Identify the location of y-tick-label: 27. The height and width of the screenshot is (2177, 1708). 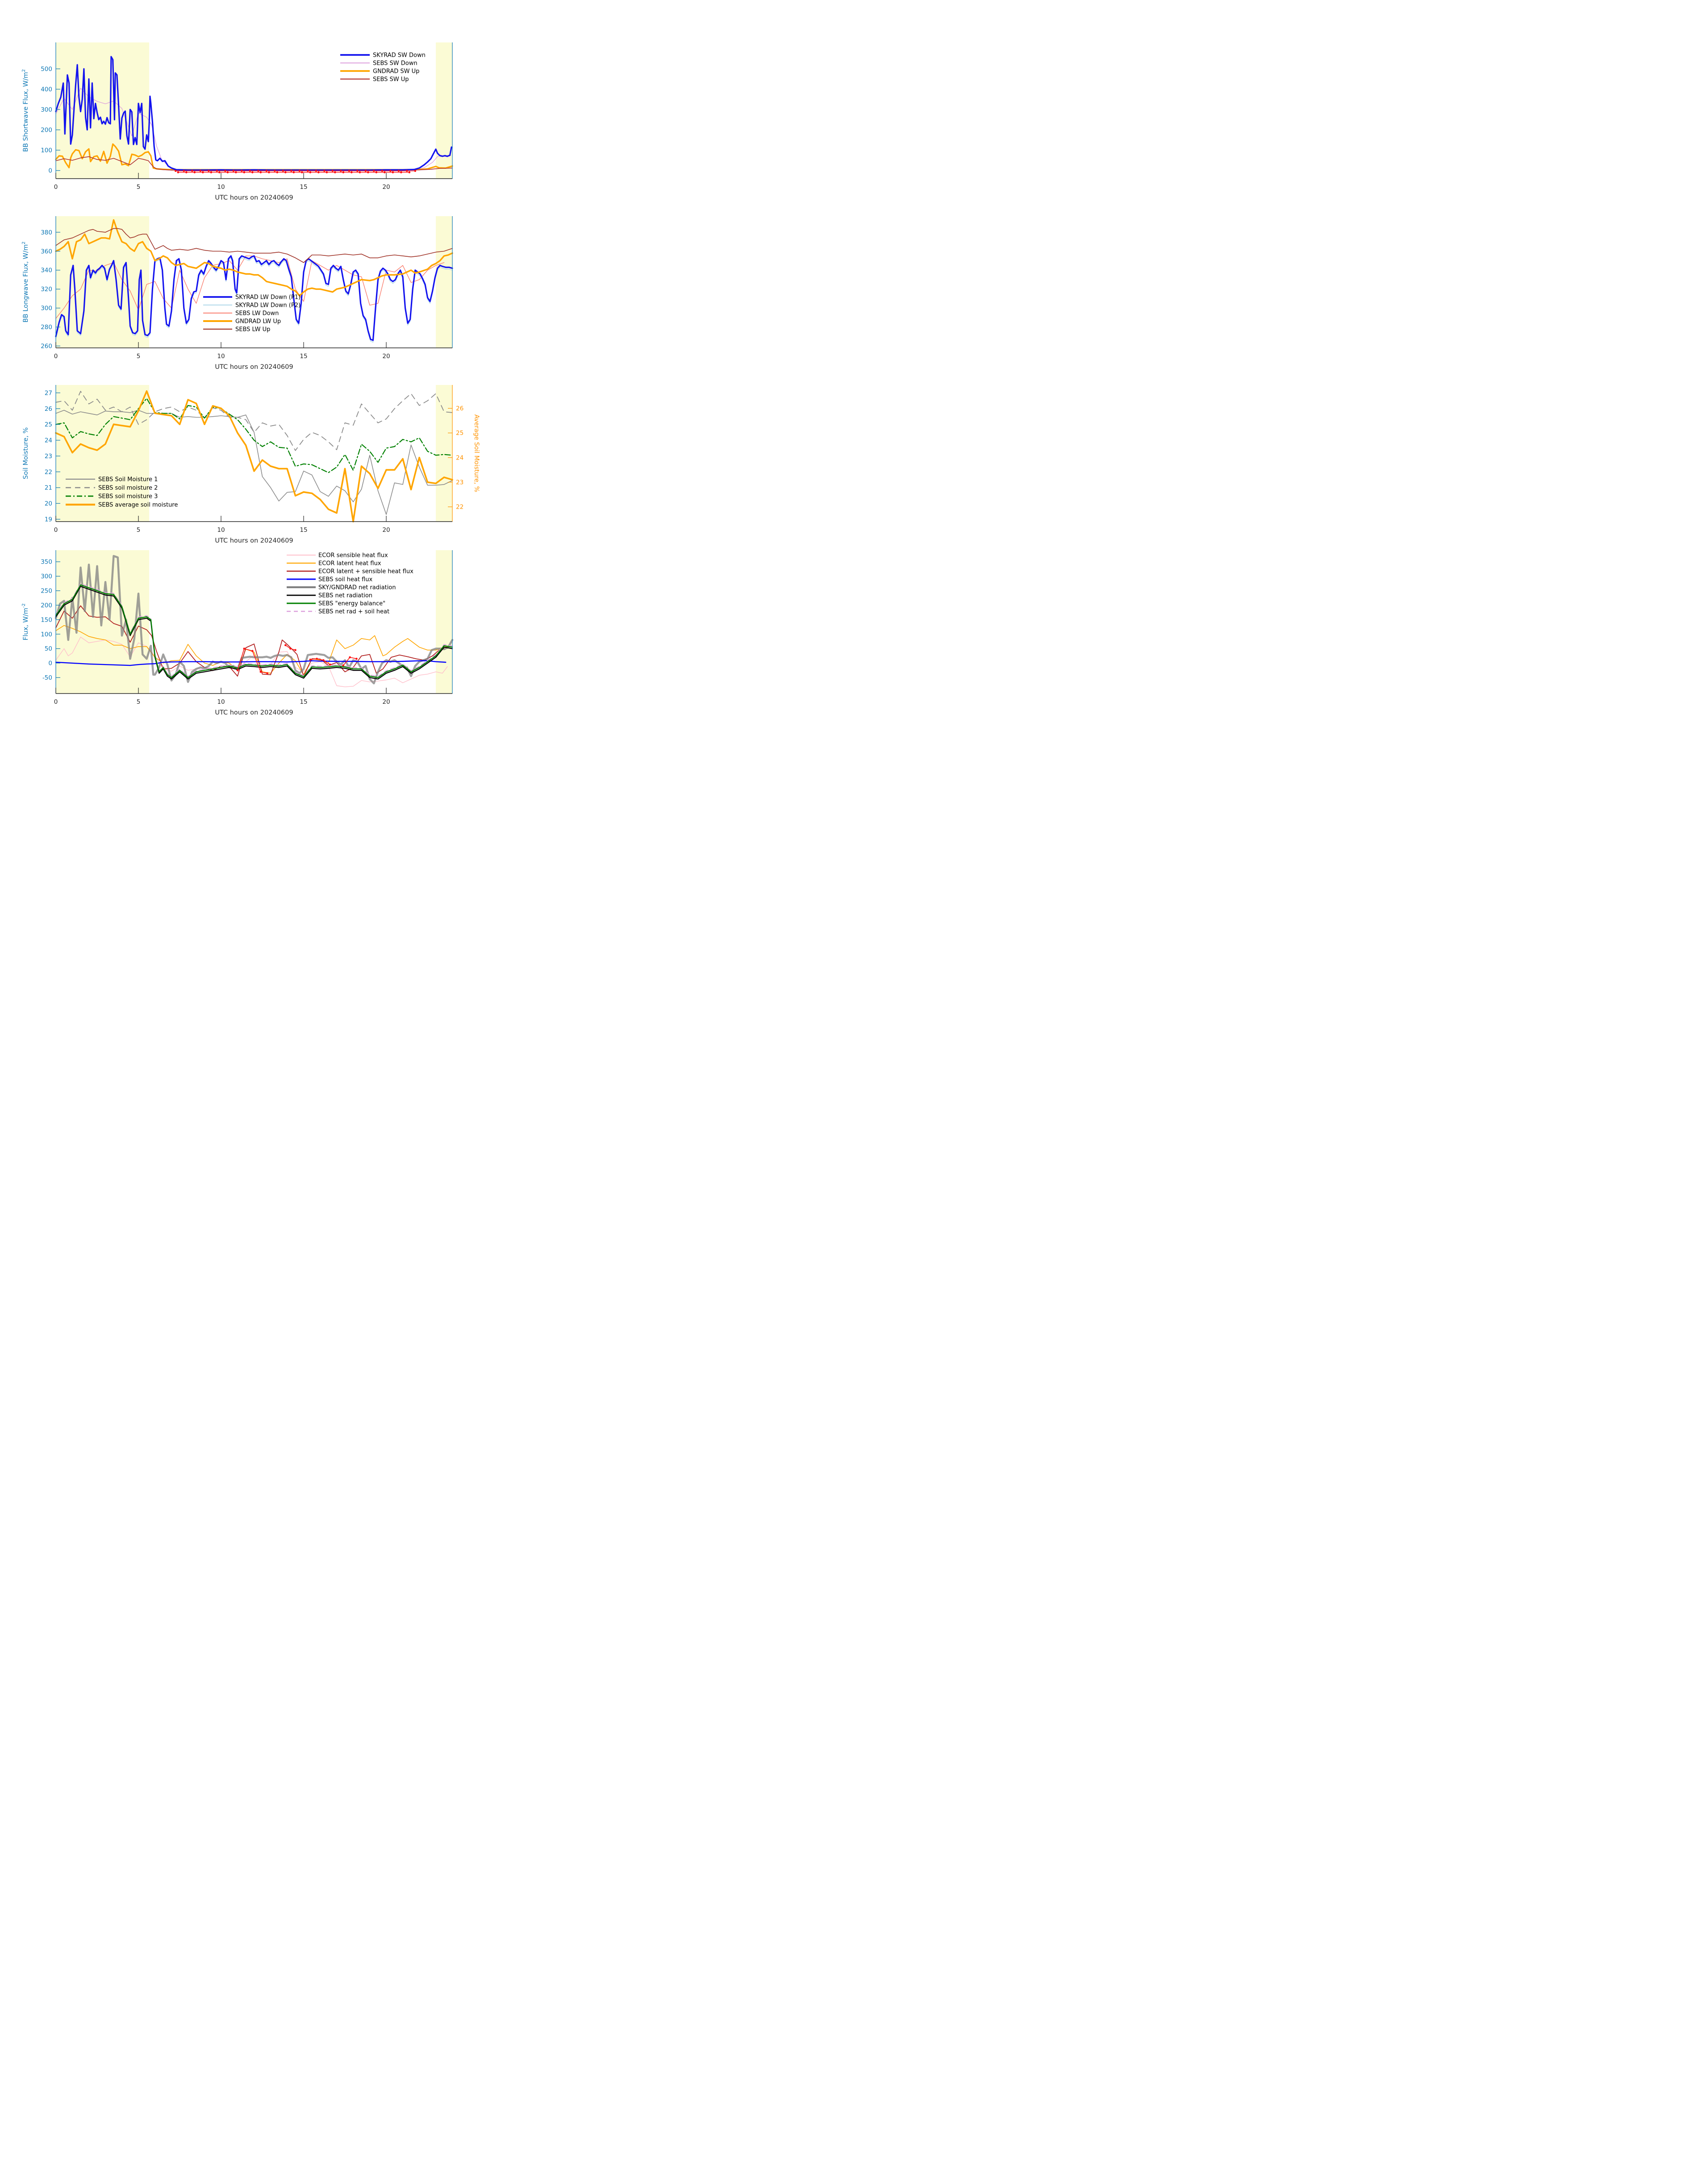
(48, 393).